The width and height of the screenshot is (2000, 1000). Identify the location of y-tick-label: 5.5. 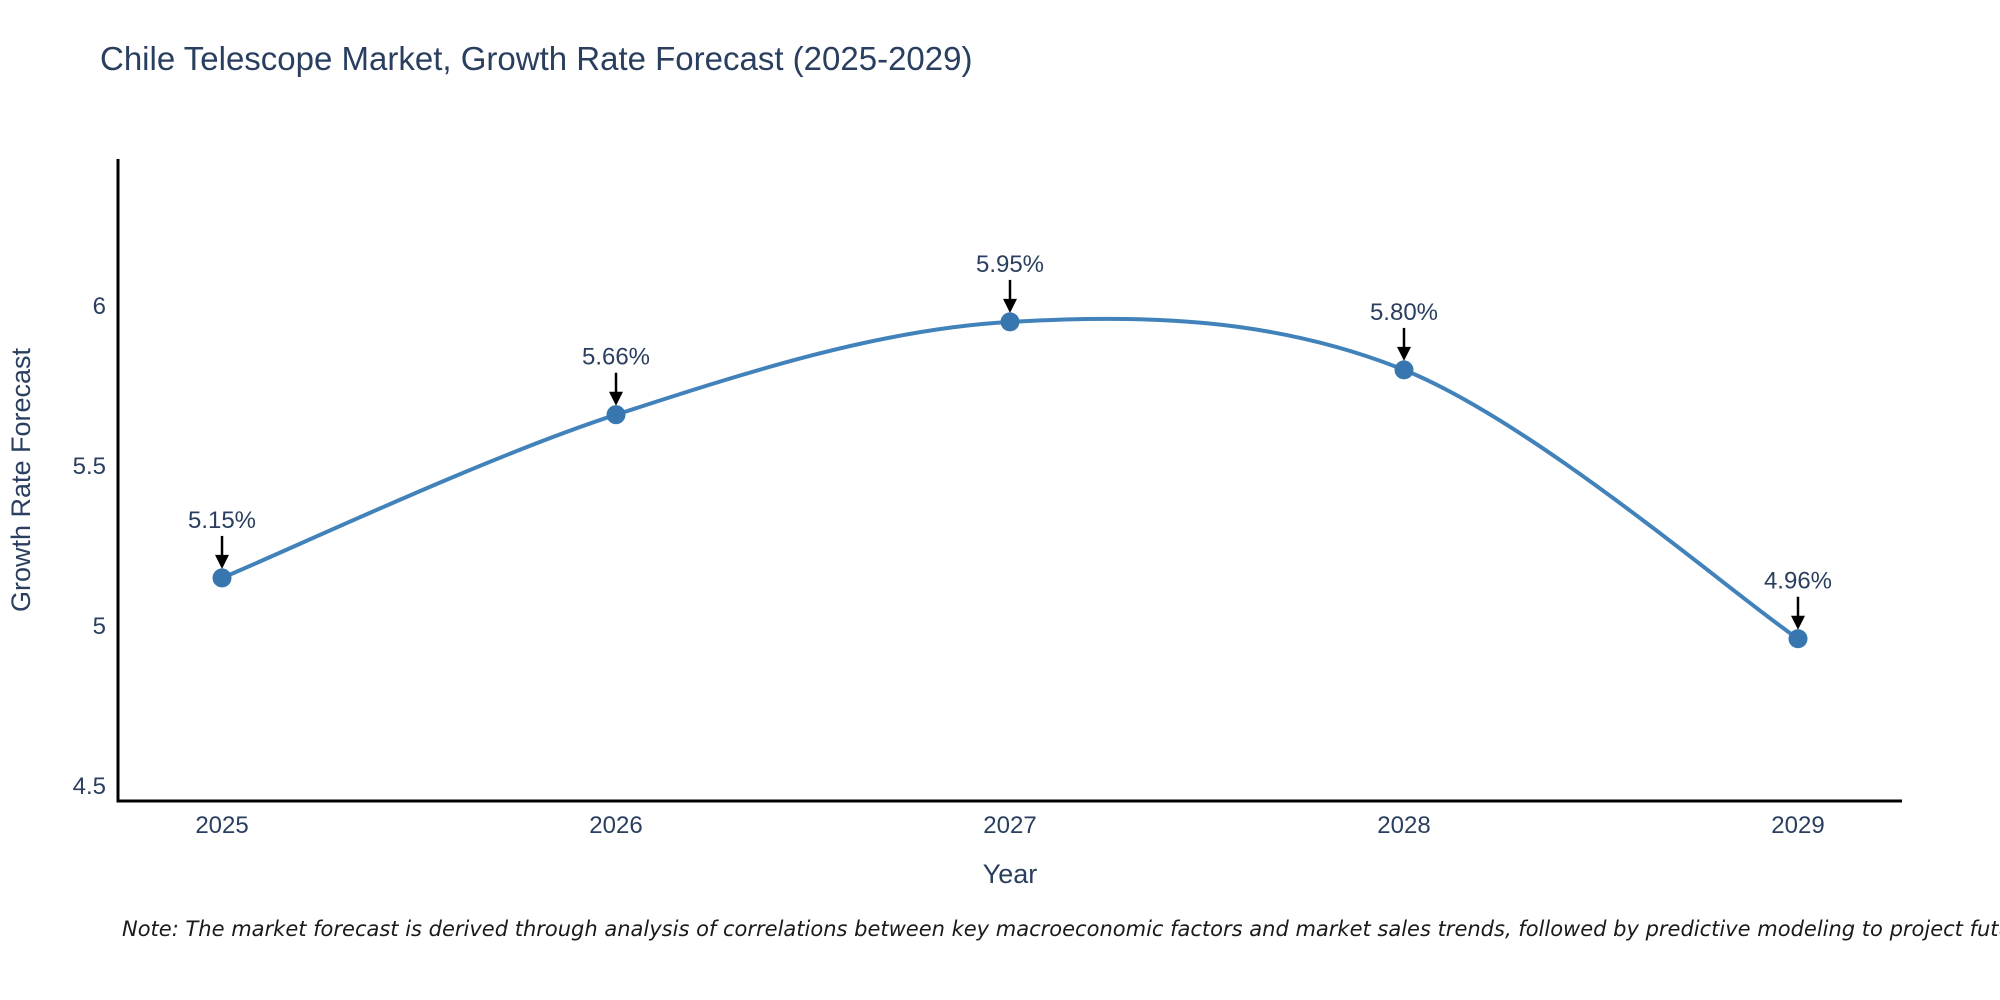
(89, 466).